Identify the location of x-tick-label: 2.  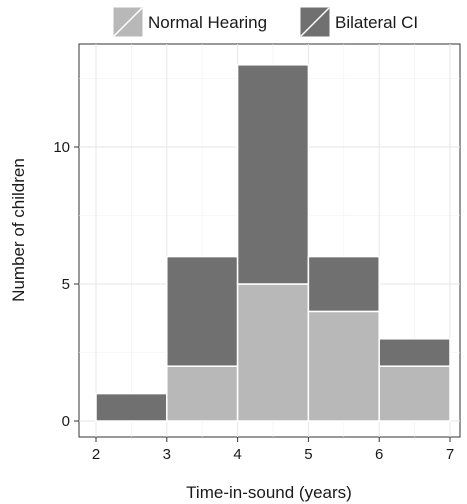
(96, 454).